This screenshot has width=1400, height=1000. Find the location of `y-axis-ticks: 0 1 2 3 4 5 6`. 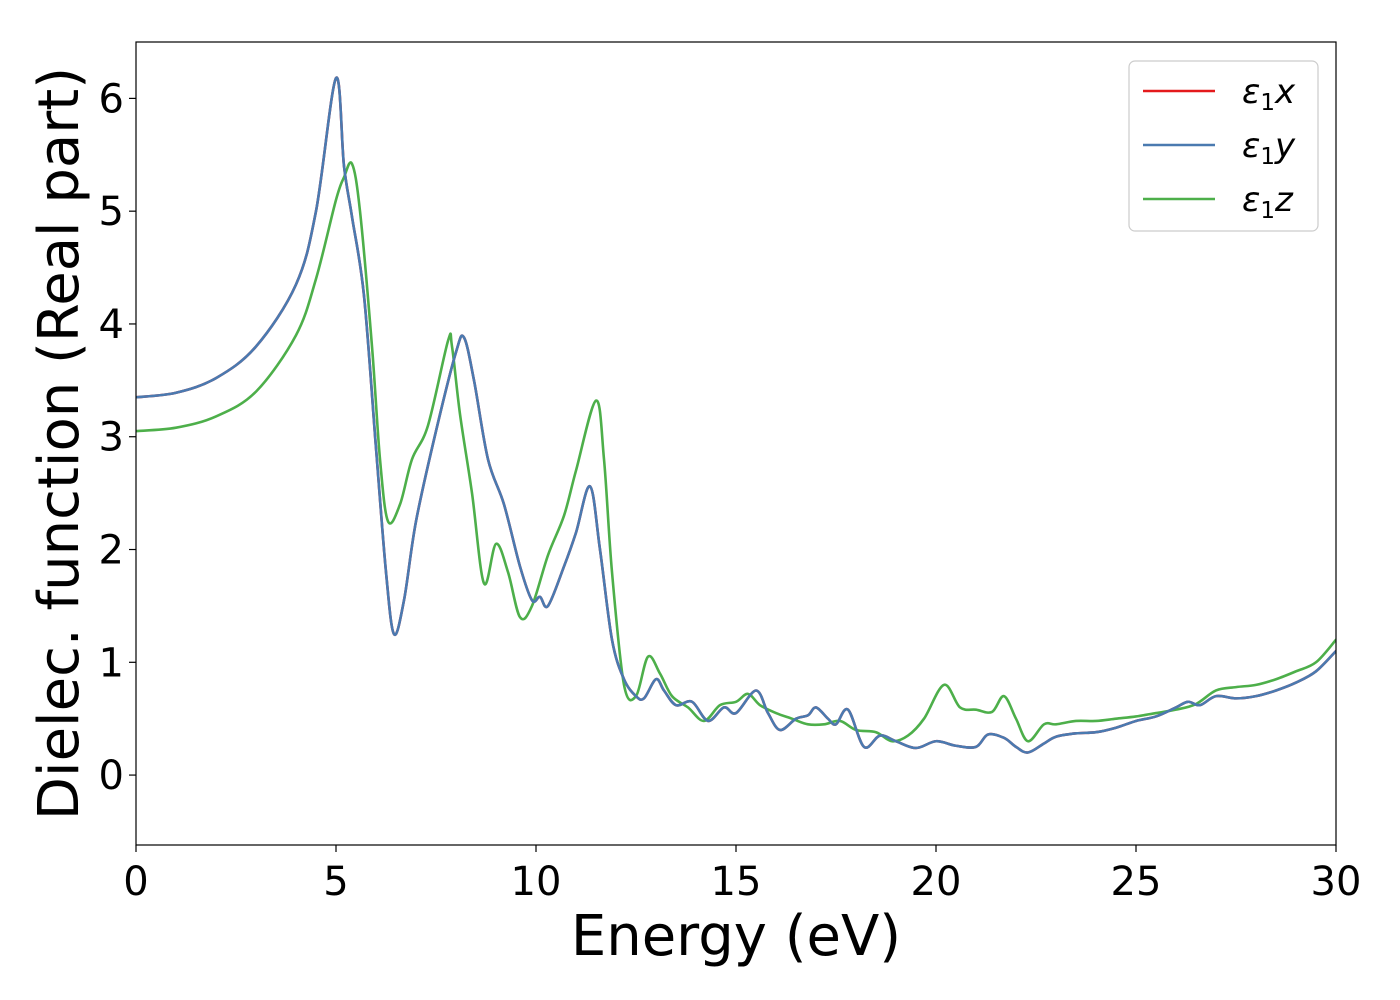

y-axis-ticks: 0 1 2 3 4 5 6 is located at coordinates (117, 437).